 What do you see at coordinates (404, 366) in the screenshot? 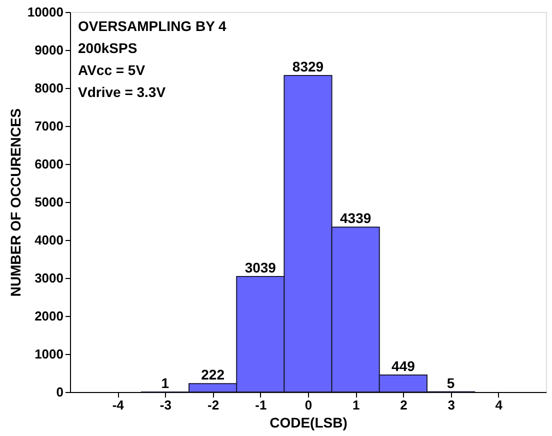
I see `data-label: 449` at bounding box center [404, 366].